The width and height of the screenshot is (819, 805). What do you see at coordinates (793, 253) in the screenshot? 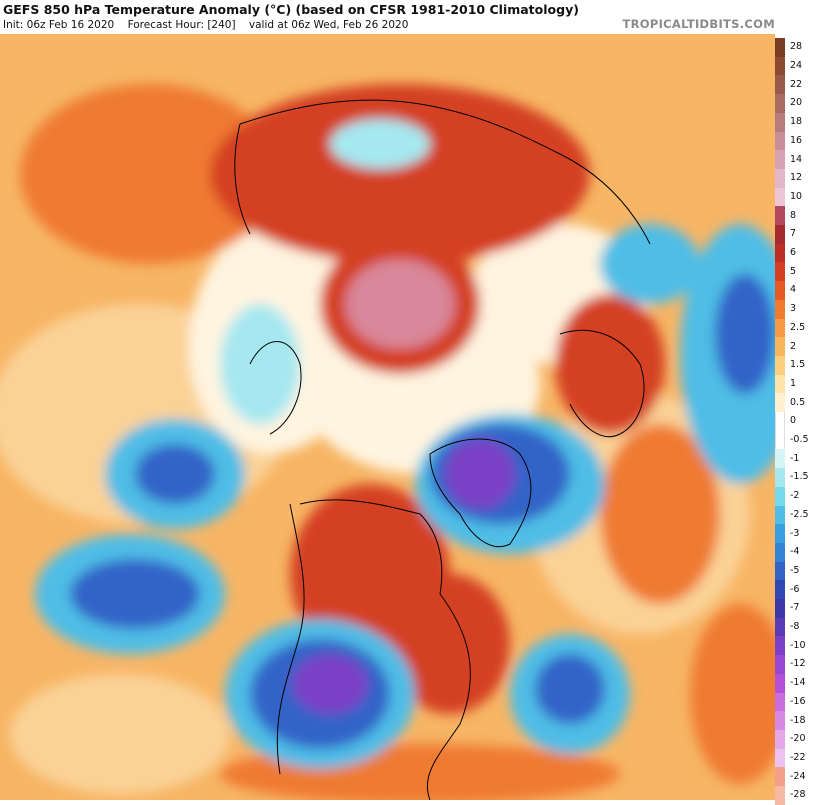
I see `color-scale-label: 6` at bounding box center [793, 253].